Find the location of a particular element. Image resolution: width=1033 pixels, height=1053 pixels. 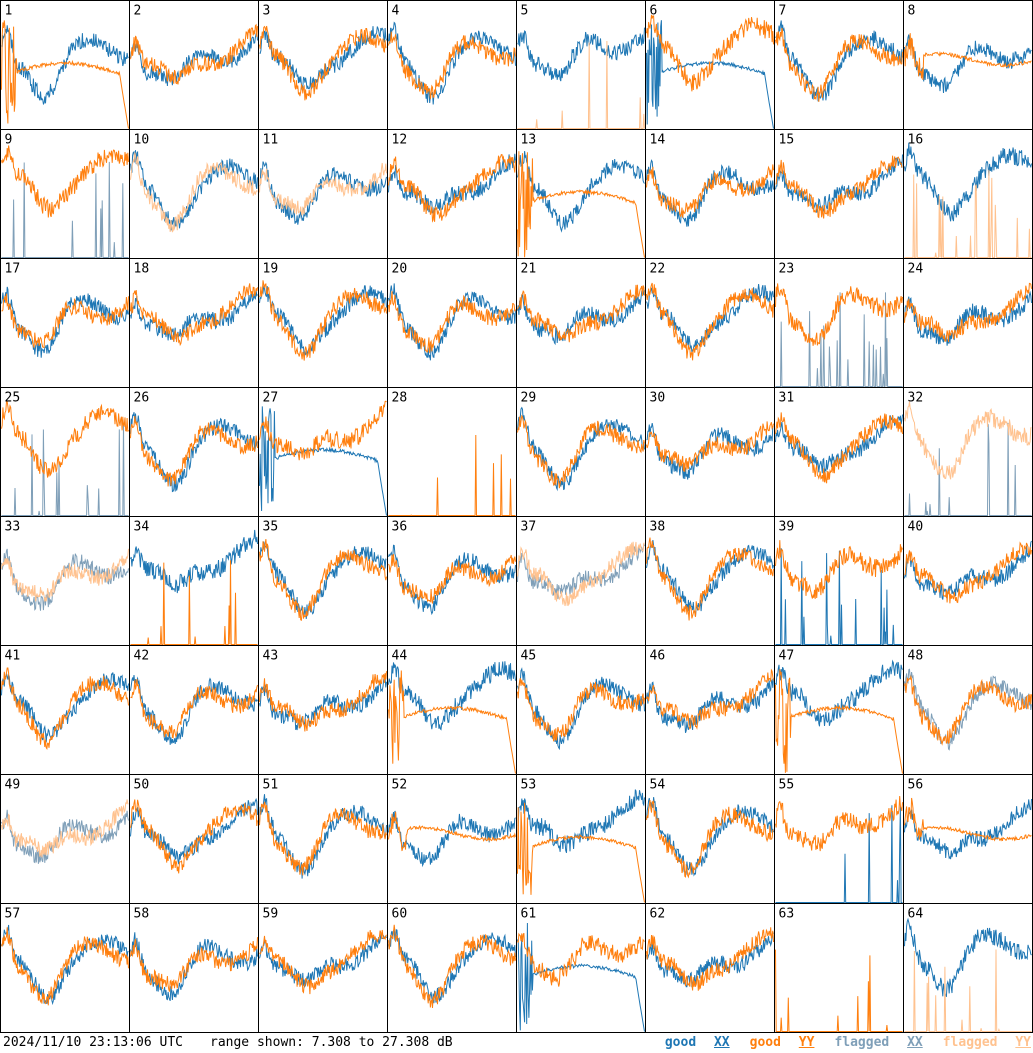

panel-16: 16 is located at coordinates (968, 194).